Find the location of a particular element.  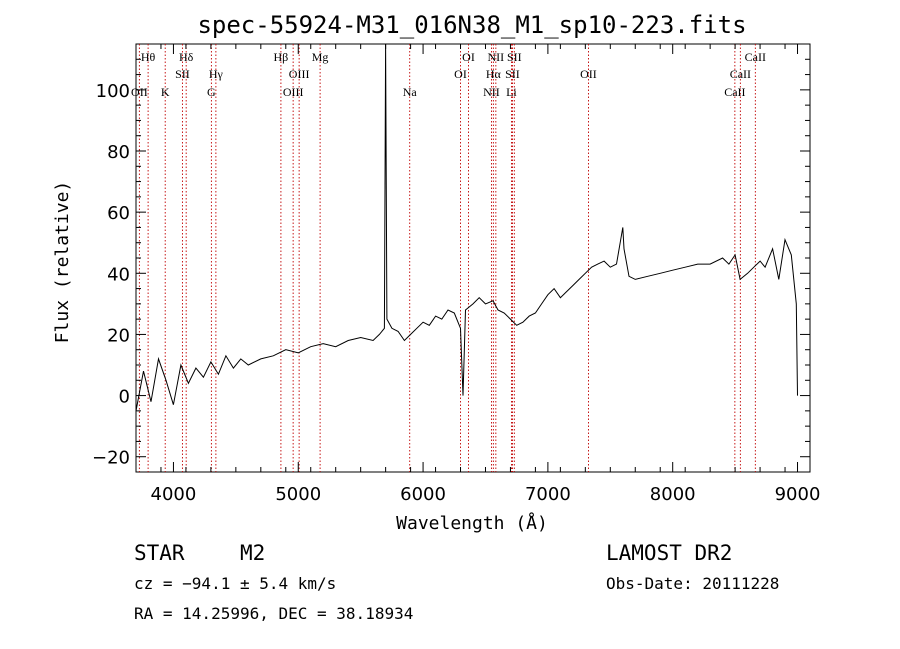

chart-title: spec-55924-M31_016N38_M1_sp10-223.fits is located at coordinates (471, 25).